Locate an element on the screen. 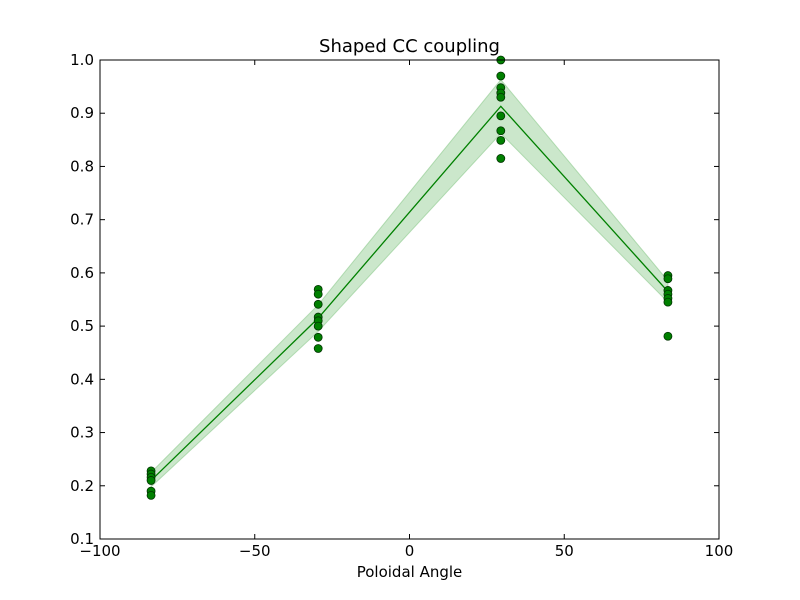  x-tick-label: −50 is located at coordinates (255, 551).